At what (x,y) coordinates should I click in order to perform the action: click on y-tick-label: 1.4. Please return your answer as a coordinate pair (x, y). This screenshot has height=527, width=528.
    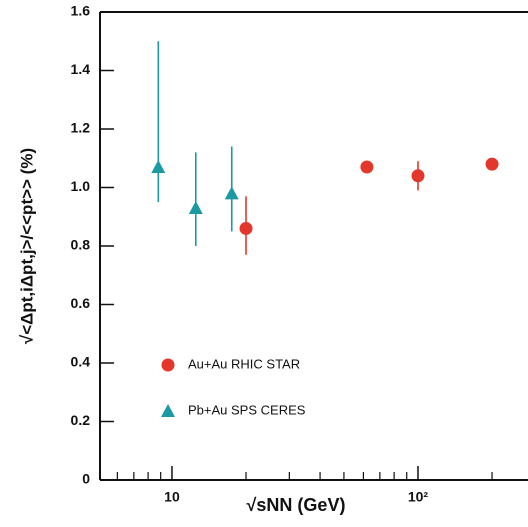
    Looking at the image, I should click on (81, 69).